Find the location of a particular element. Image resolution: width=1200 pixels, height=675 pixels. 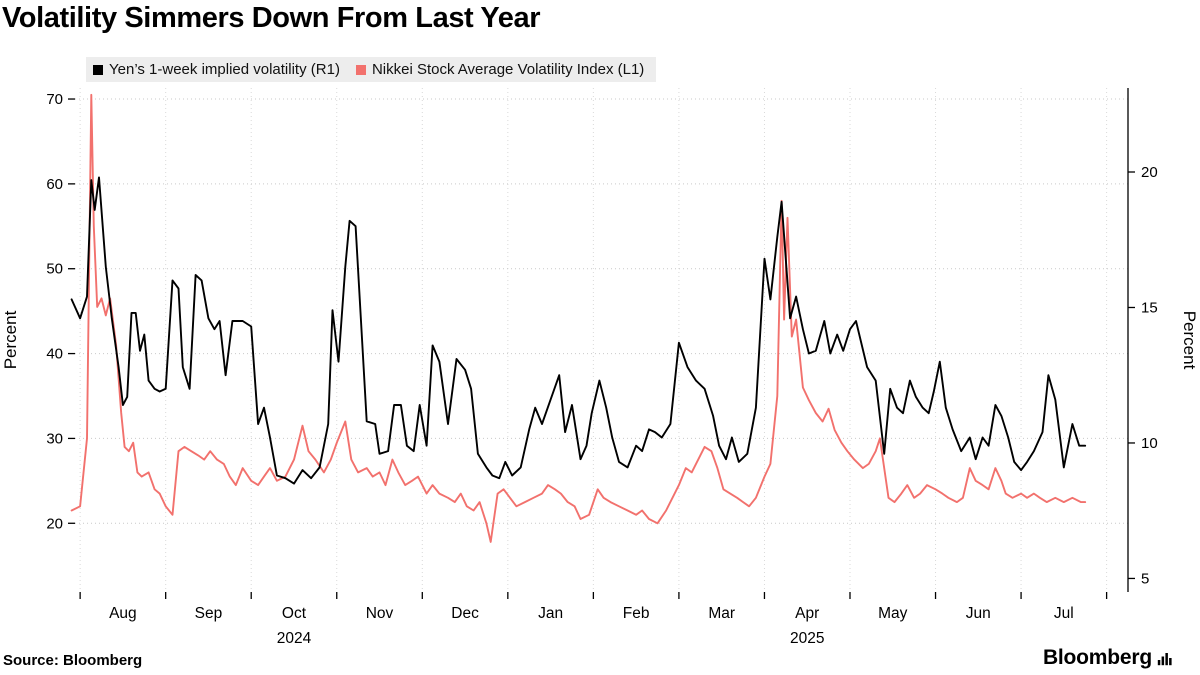

bloomberg-wordmark: Bloomberg is located at coordinates (1107, 658).